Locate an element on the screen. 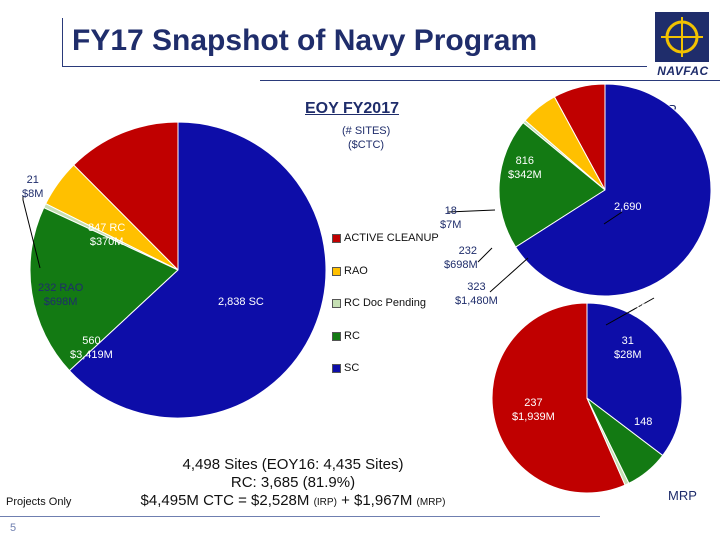  irp-label-rcdoc: 18 $7M is located at coordinates (450, 218).